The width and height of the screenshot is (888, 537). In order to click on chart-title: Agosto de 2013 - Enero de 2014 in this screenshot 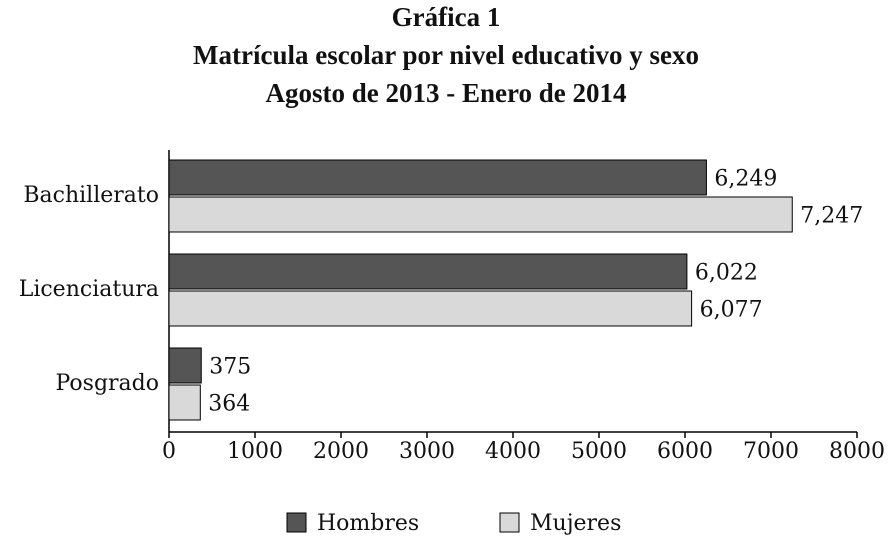, I will do `click(446, 93)`.